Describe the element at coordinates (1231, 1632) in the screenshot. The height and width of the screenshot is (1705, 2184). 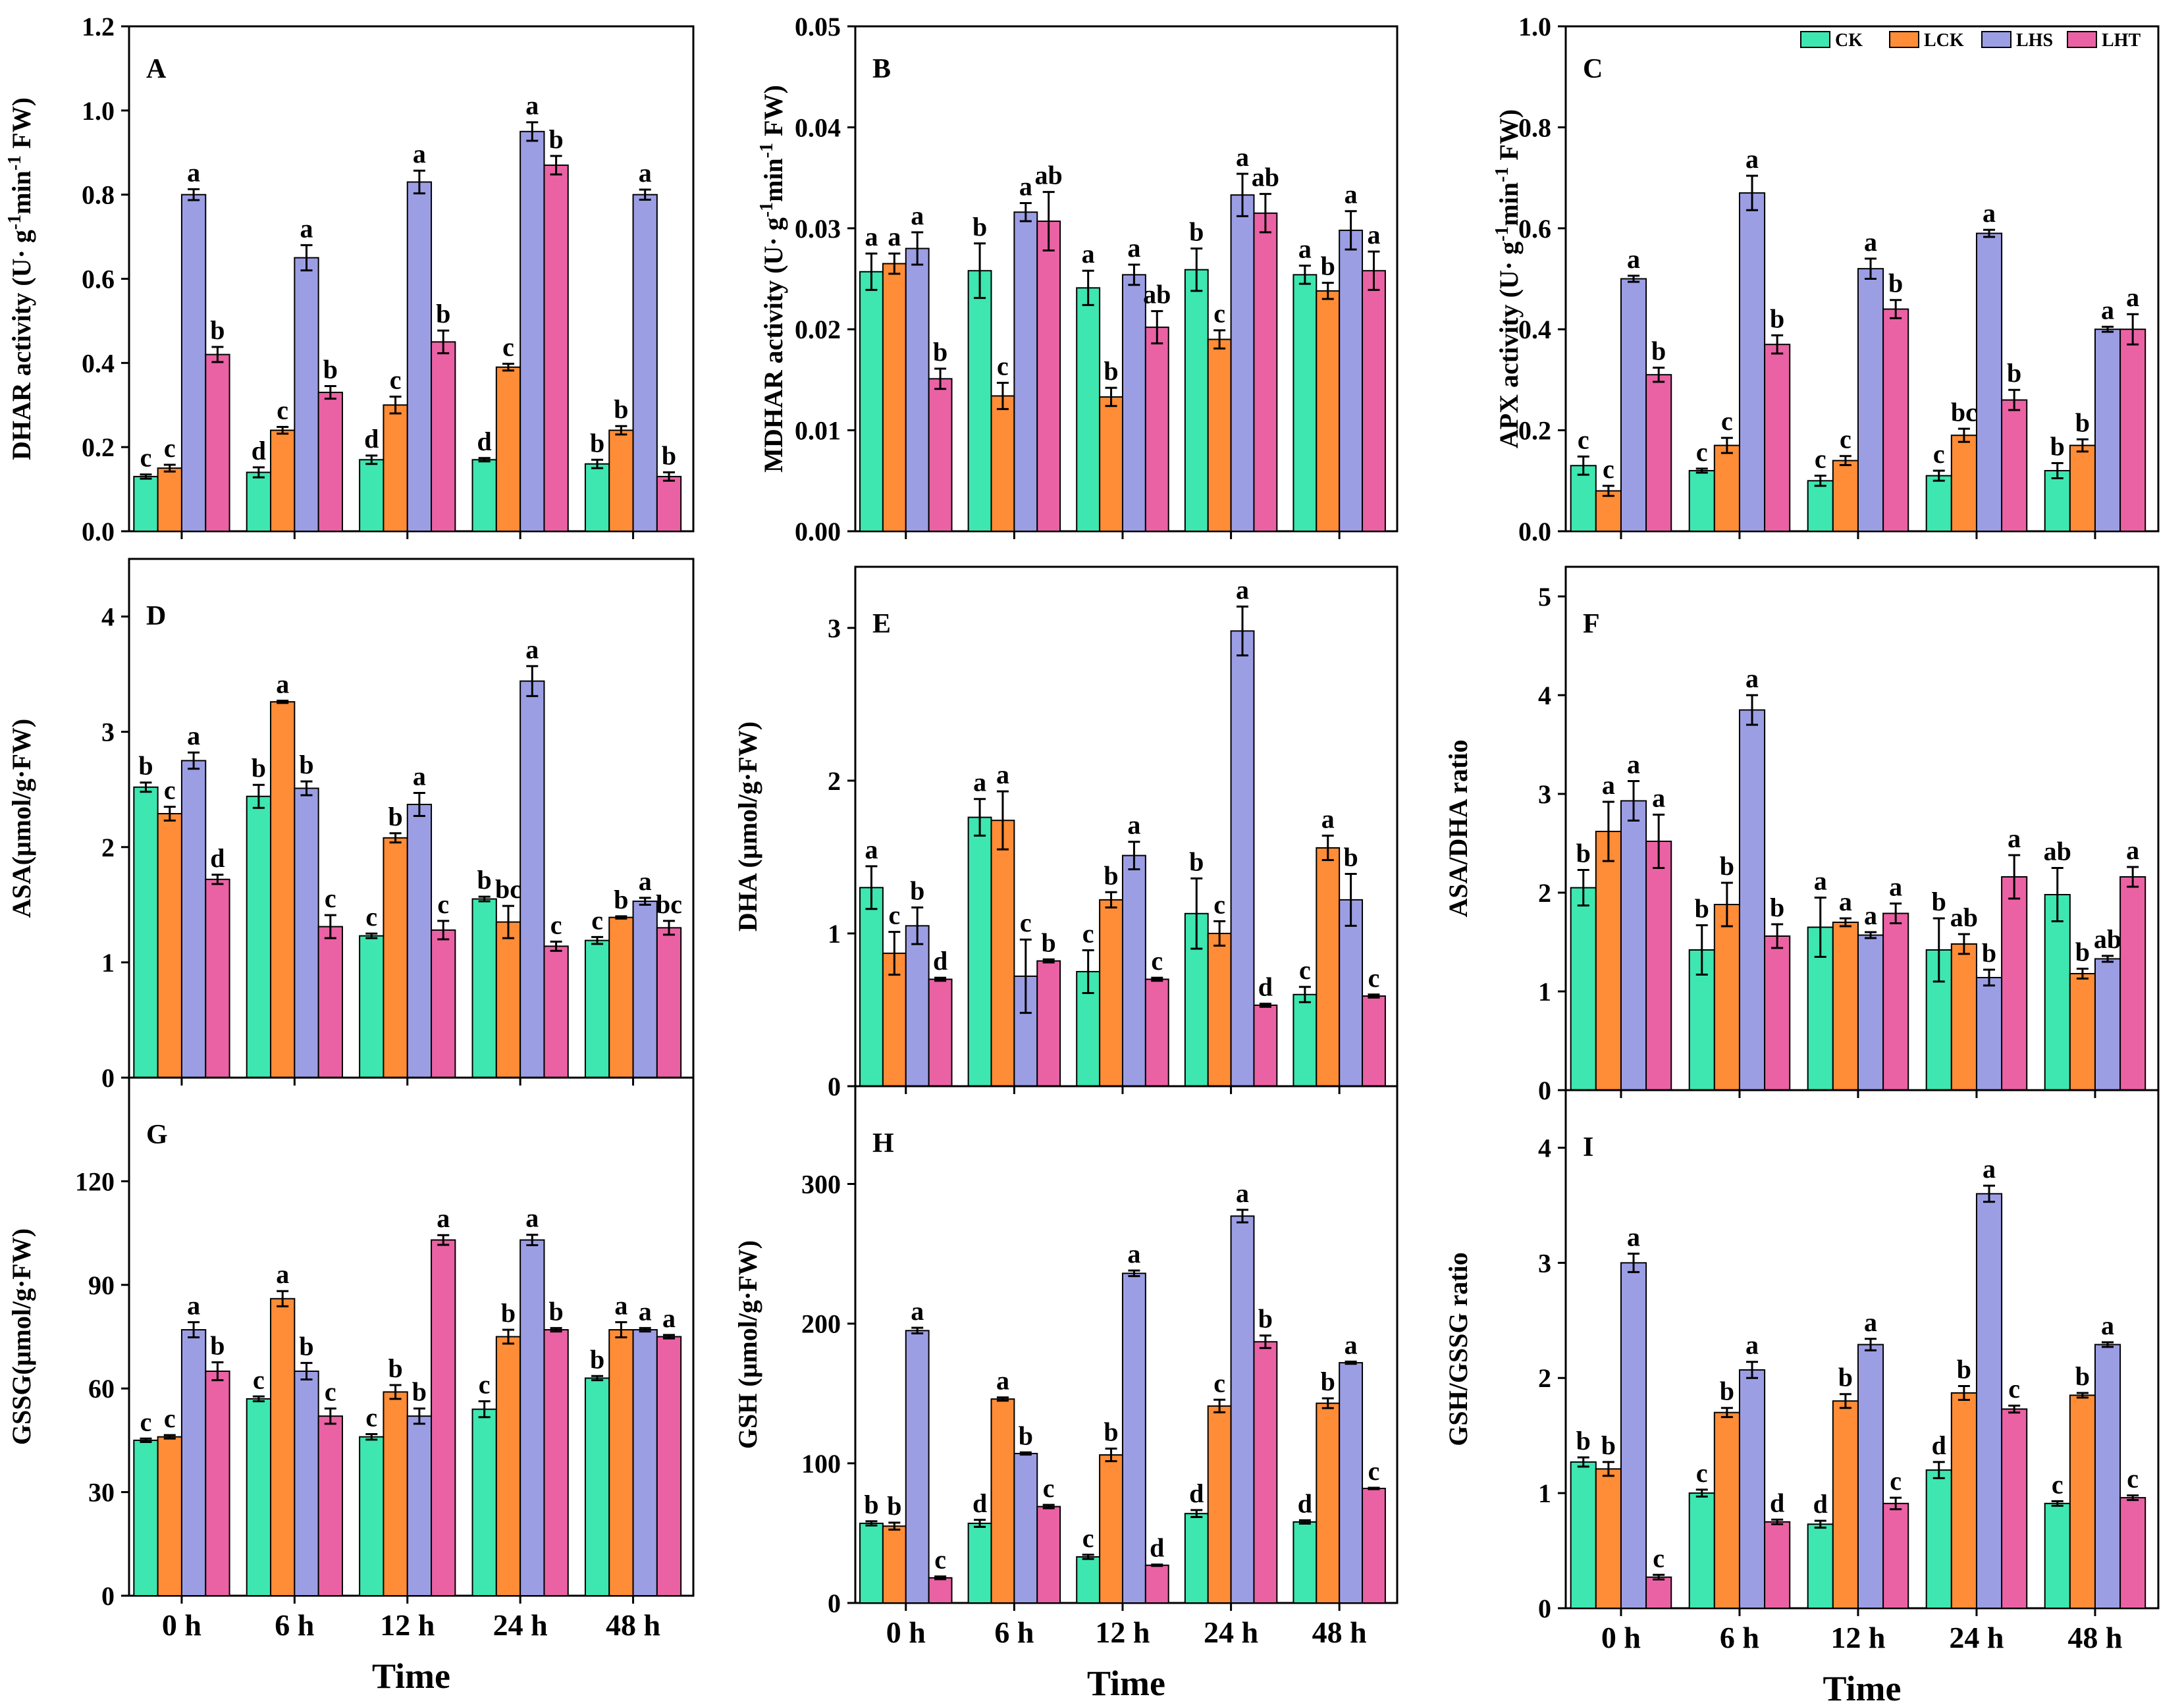
I see `x-tick-label: 24 h` at that location.